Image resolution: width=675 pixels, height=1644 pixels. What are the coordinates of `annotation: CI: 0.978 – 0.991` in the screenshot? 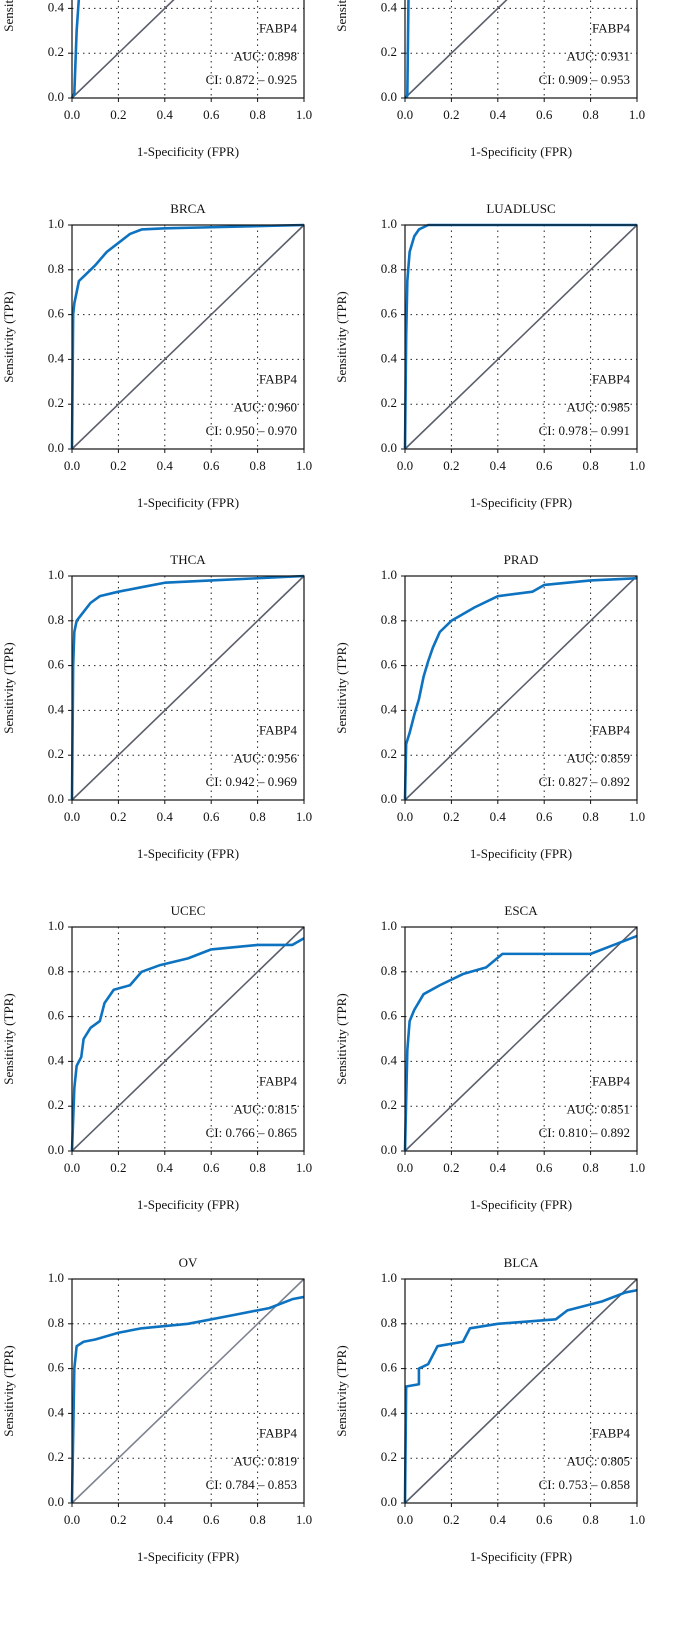 It's located at (584, 430).